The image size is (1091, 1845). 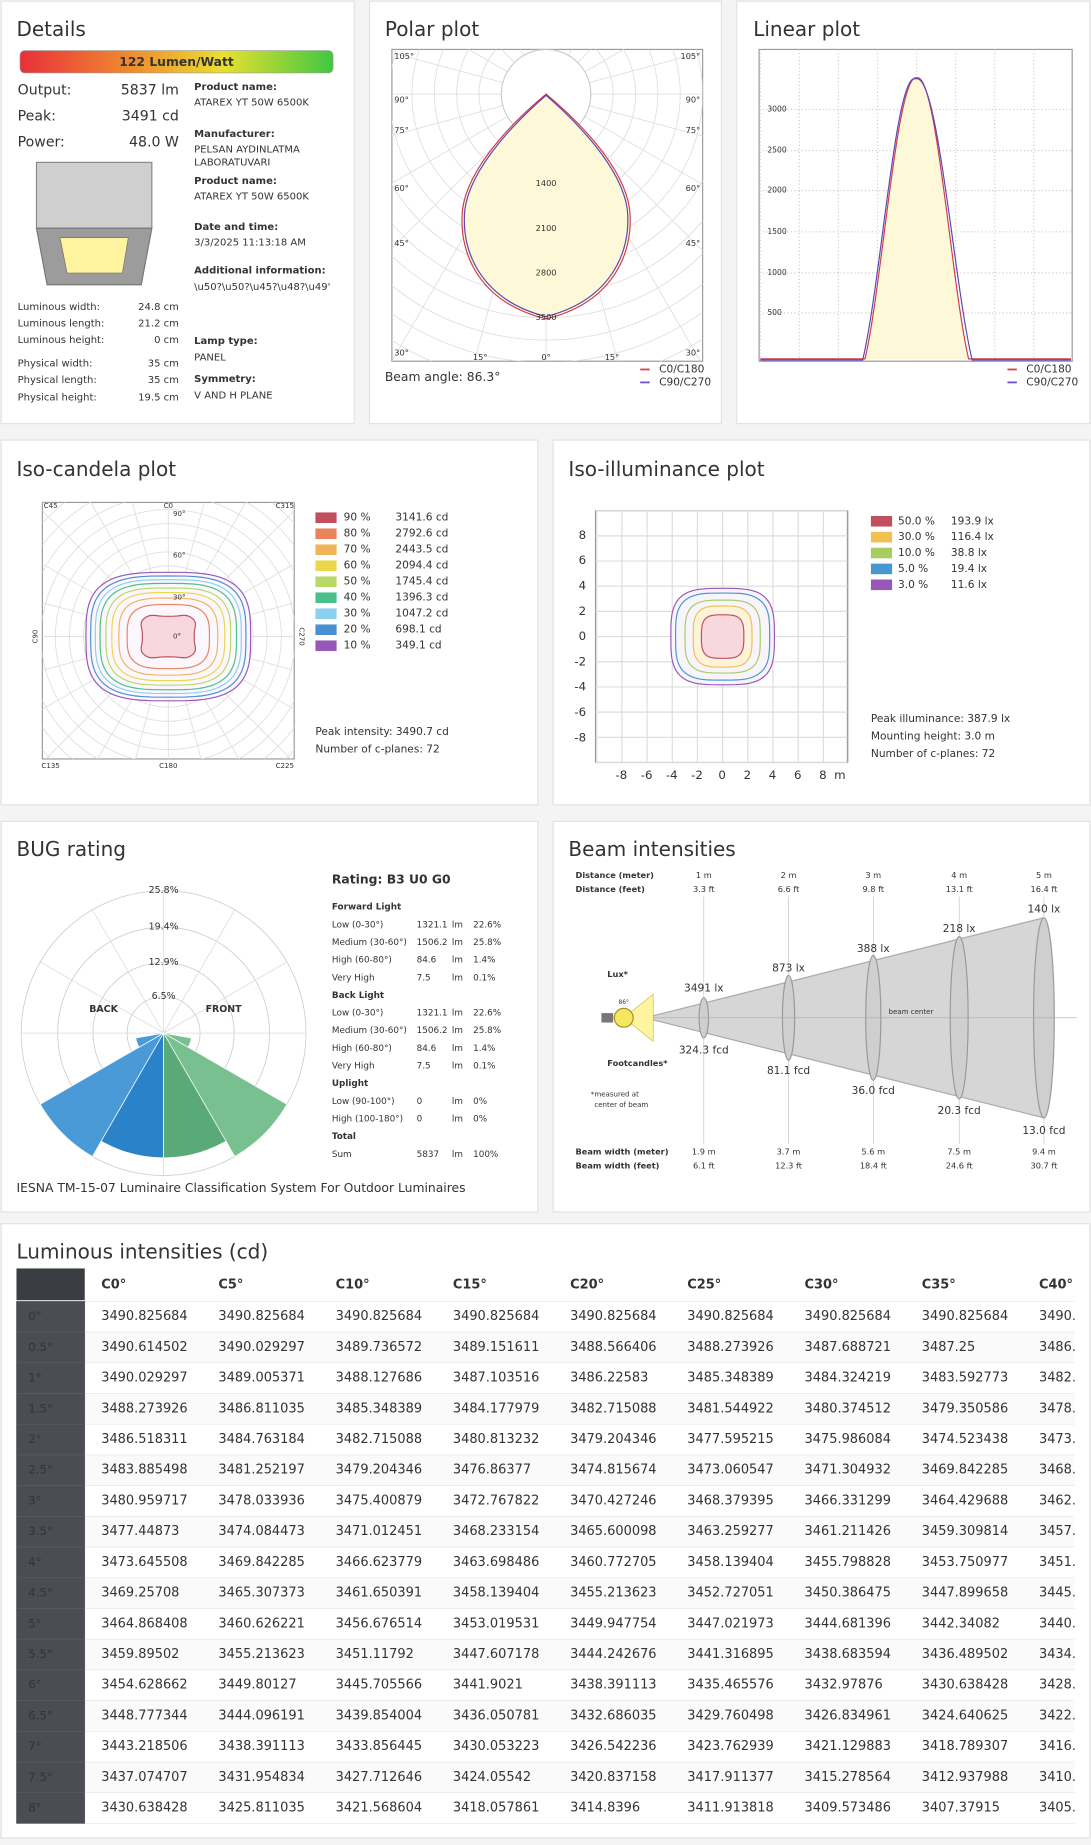 What do you see at coordinates (969, 553) in the screenshot?
I see `legend-value: 38.8 lx` at bounding box center [969, 553].